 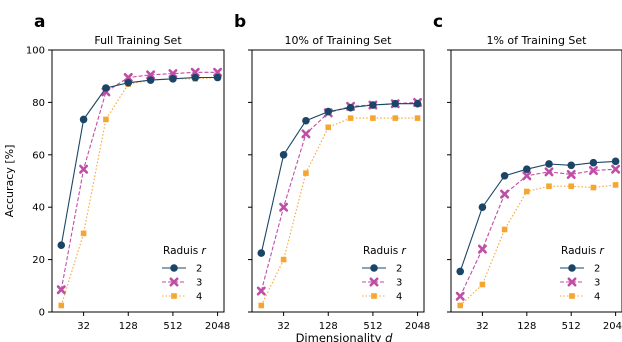 I want to click on y-axis-label: Accuracy [%], so click(x=9, y=181).